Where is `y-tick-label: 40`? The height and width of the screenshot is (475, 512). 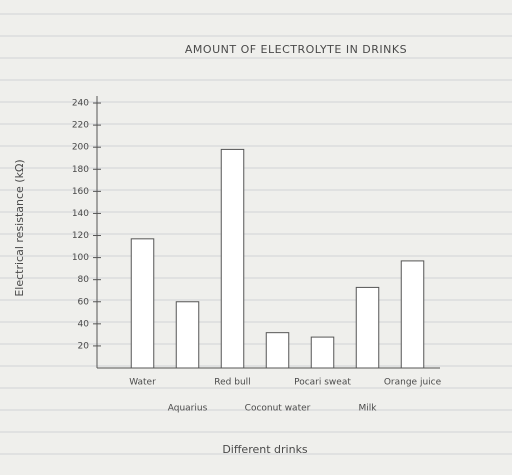 y-tick-label: 40 is located at coordinates (84, 324).